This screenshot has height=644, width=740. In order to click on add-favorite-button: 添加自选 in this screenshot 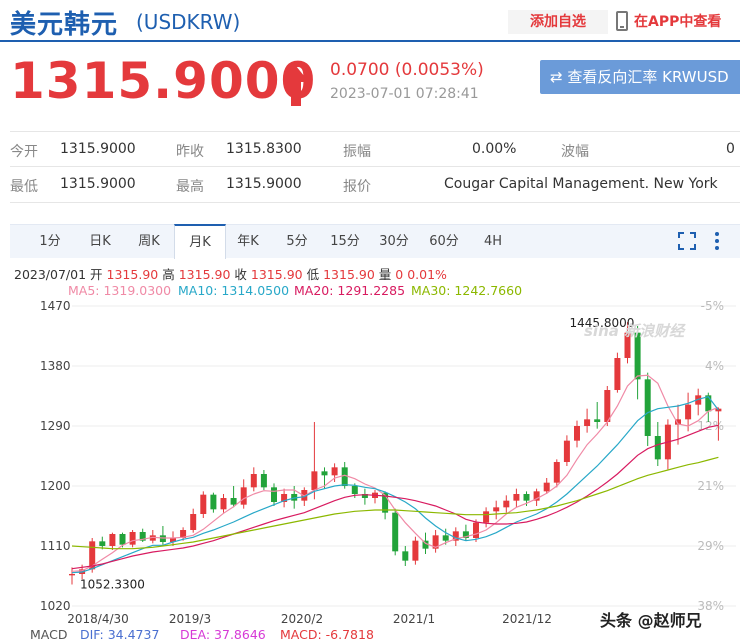, I will do `click(558, 22)`.